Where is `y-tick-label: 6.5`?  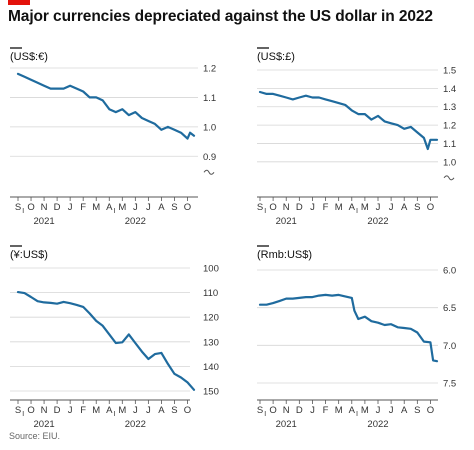 y-tick-label: 6.5 is located at coordinates (449, 308).